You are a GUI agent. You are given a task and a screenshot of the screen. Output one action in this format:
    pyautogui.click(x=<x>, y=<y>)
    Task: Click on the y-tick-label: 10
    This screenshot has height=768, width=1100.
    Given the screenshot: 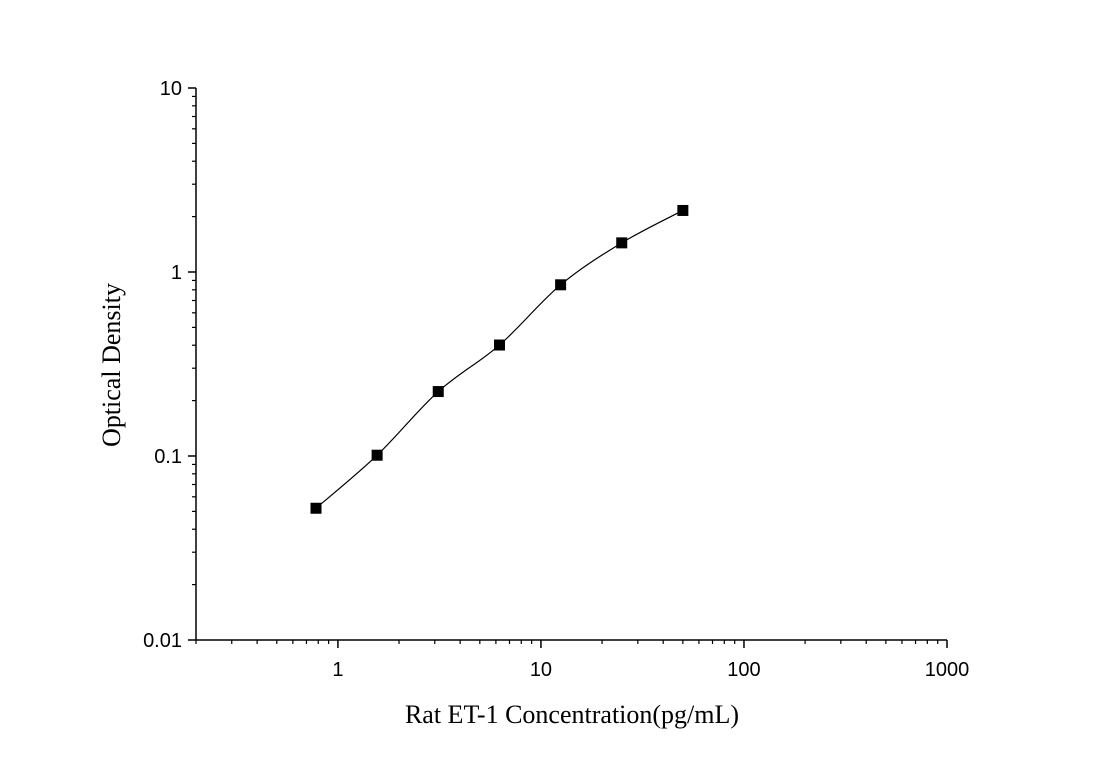 What is the action you would take?
    pyautogui.click(x=171, y=89)
    